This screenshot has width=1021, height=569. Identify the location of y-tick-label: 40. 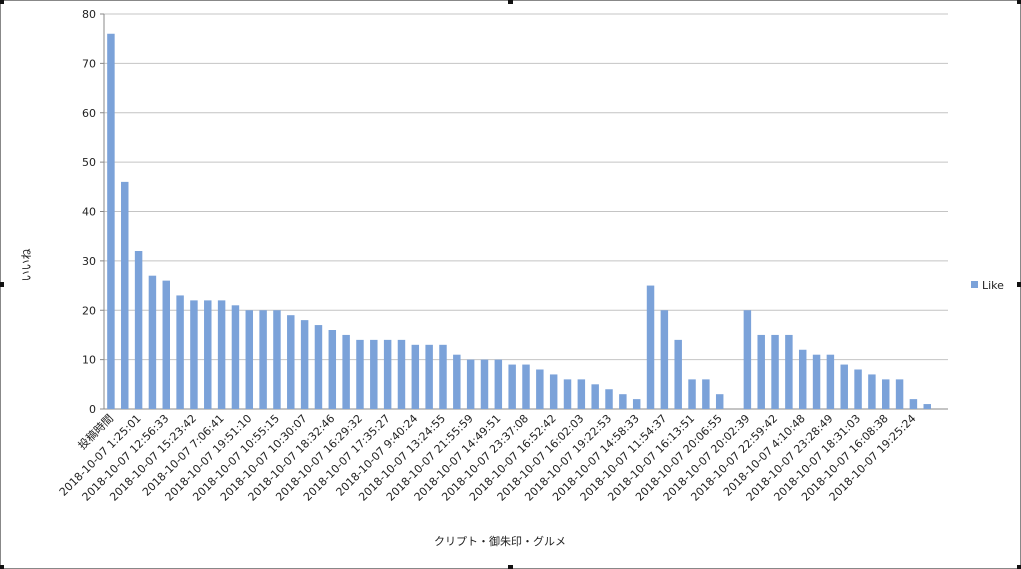
(89, 212).